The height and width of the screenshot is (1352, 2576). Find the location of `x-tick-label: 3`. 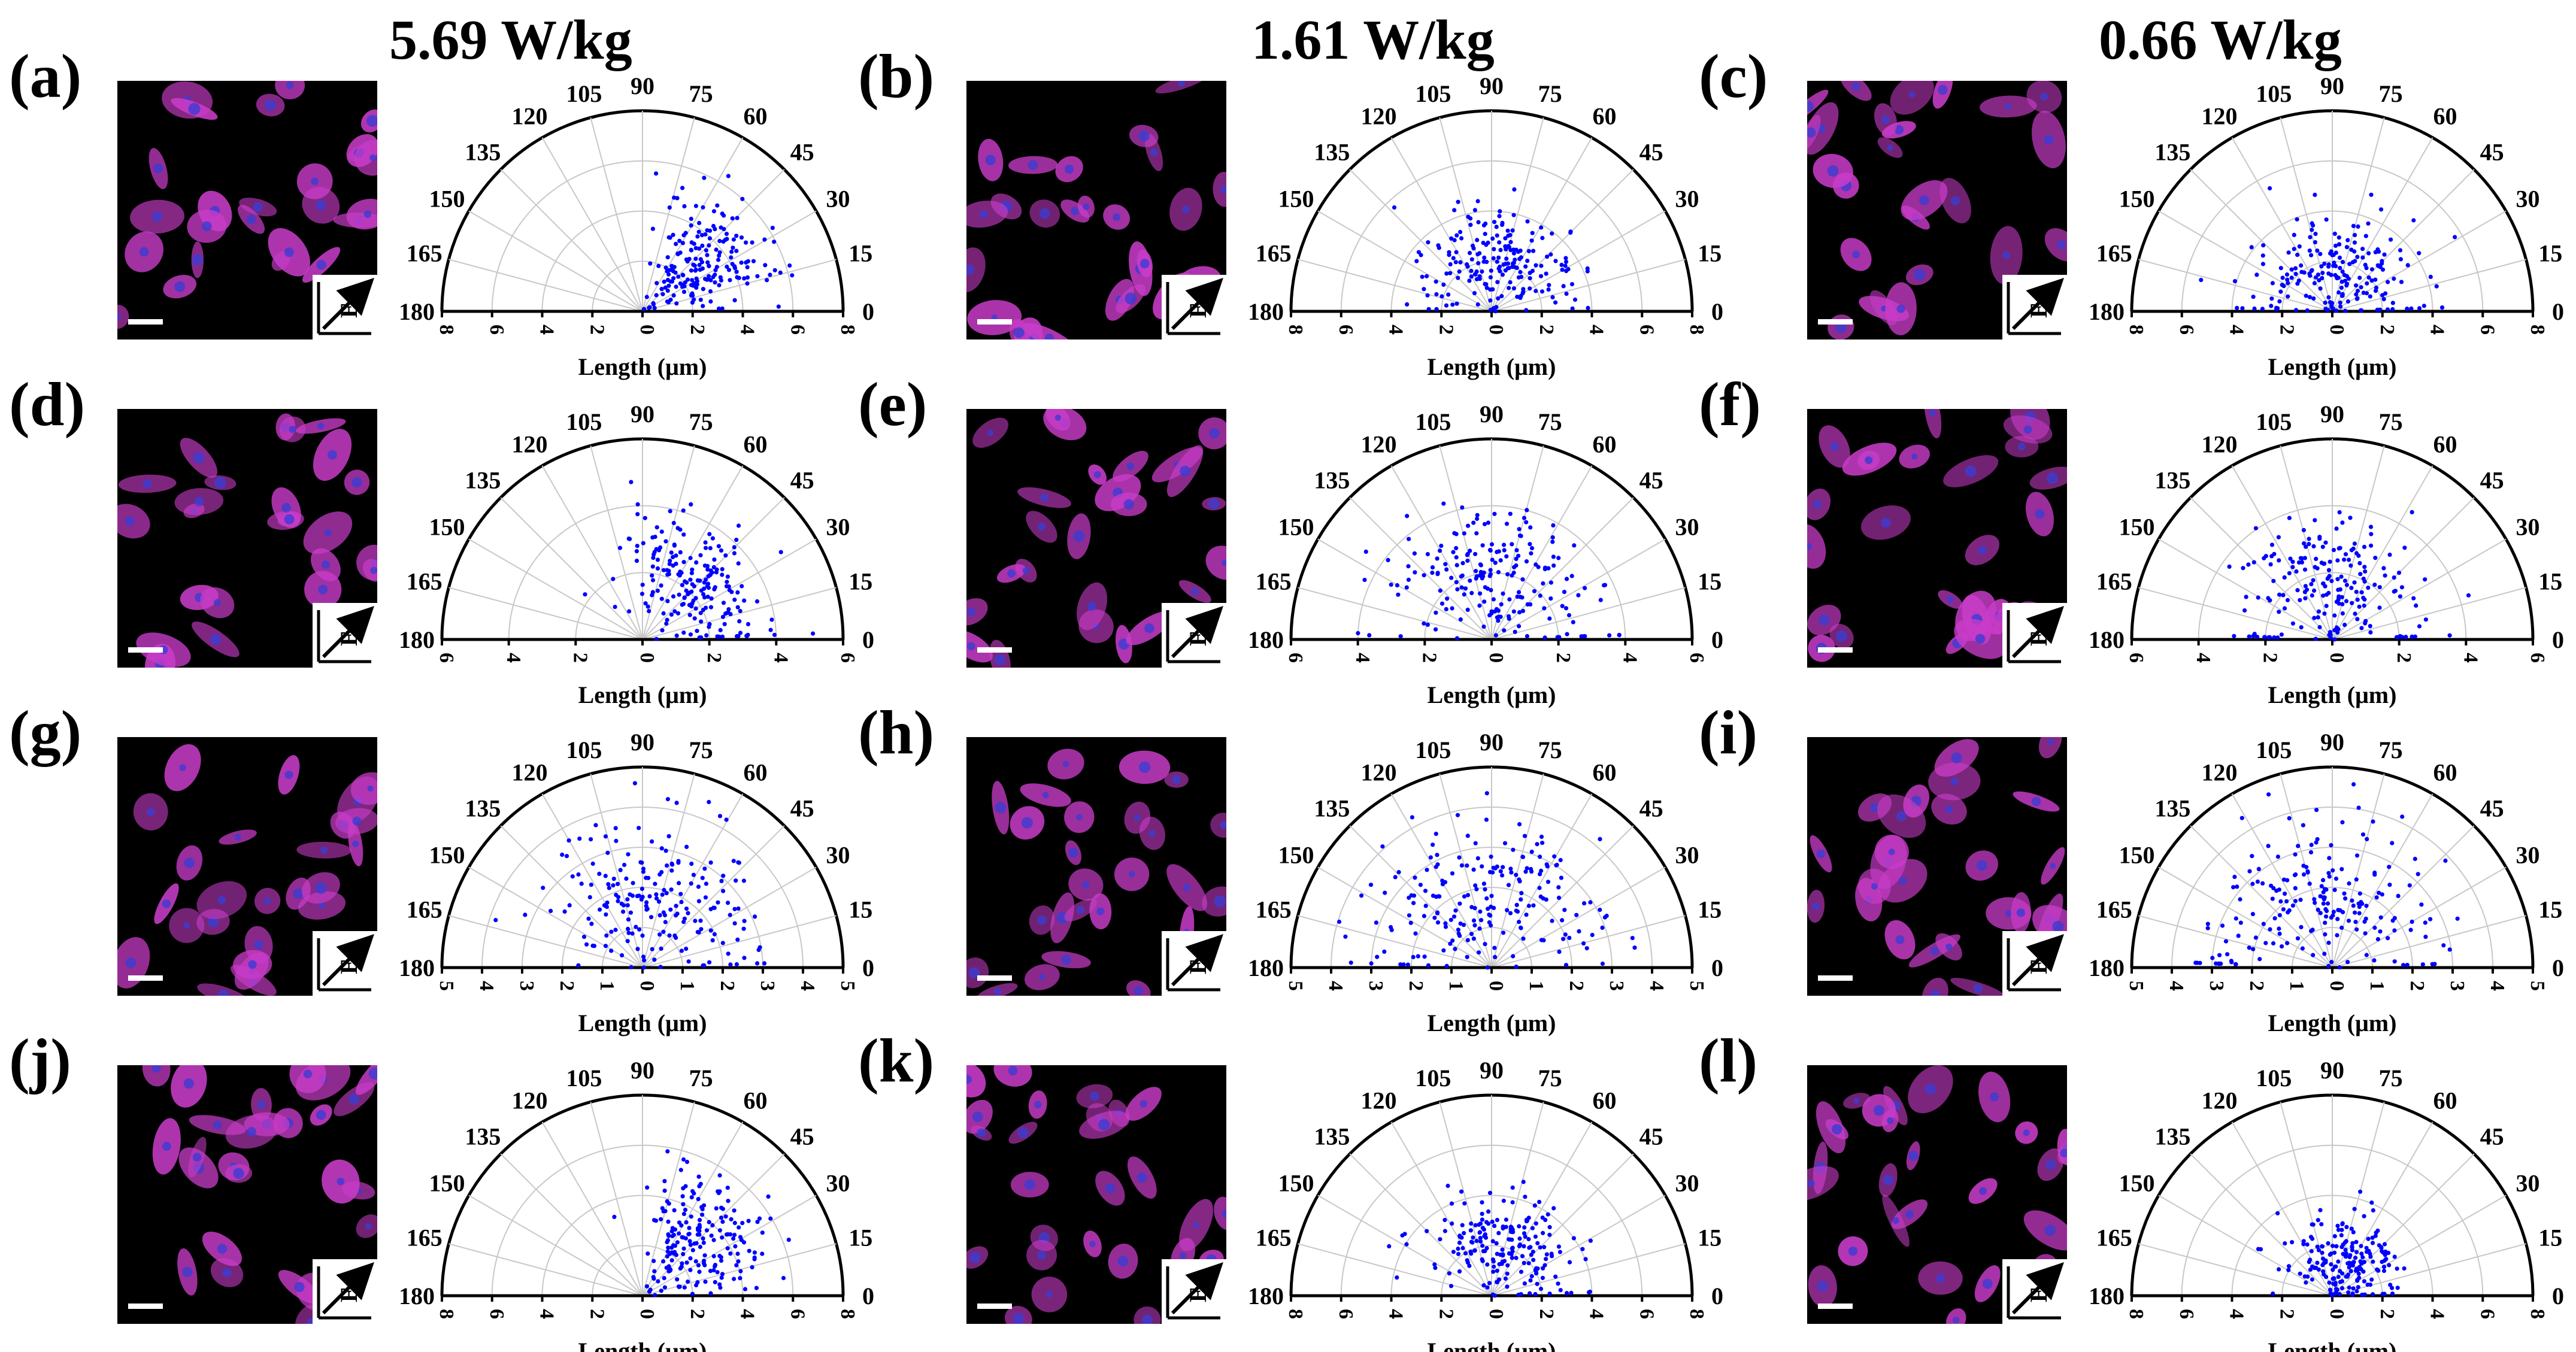

x-tick-label: 3 is located at coordinates (767, 986).